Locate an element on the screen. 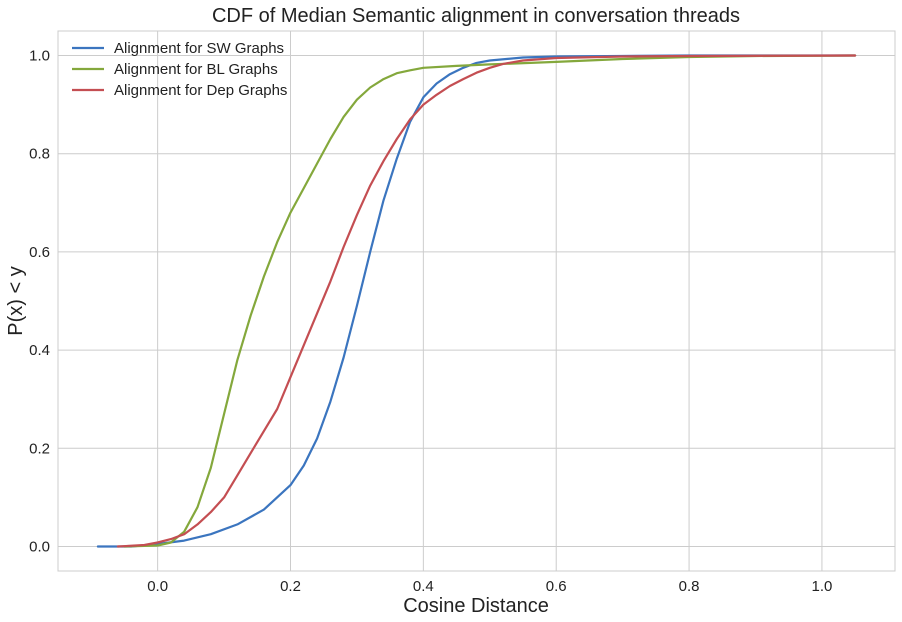 The height and width of the screenshot is (622, 902). legend-label-bl: Alignment for BL Graphs is located at coordinates (196, 69).